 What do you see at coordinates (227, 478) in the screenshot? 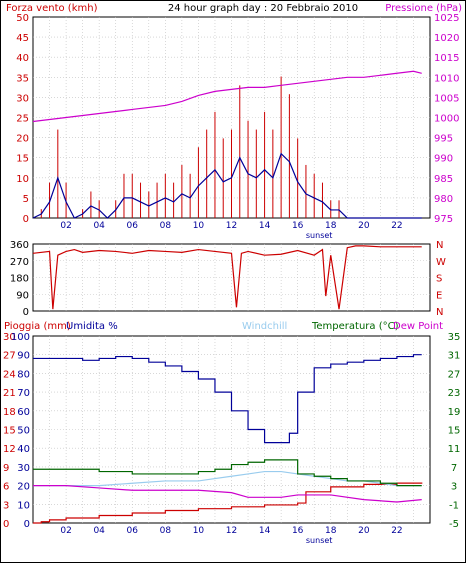
I see `windchill-line` at bounding box center [227, 478].